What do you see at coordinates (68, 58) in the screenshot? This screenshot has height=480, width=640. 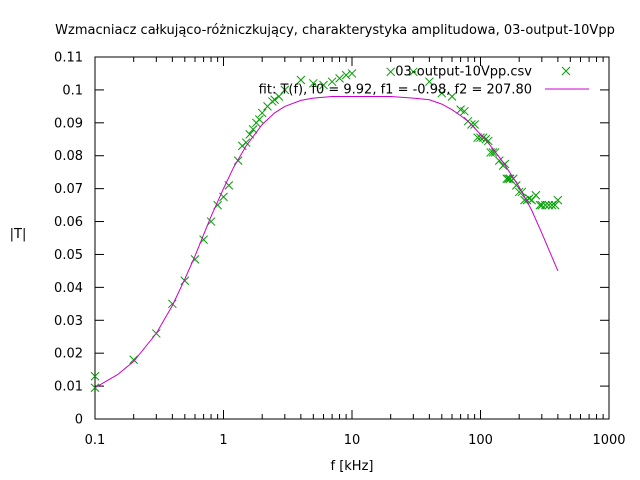 I see `y-tick-label: 0.11` at bounding box center [68, 58].